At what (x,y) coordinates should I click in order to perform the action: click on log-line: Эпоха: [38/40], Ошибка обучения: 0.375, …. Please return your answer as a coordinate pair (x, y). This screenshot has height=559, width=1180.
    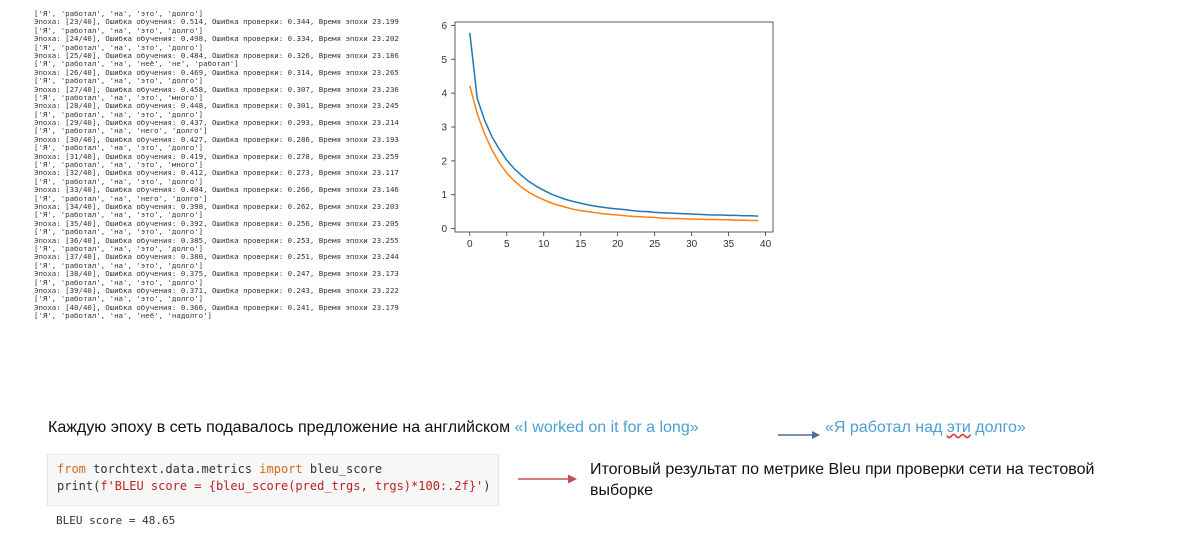
    Looking at the image, I should click on (216, 274).